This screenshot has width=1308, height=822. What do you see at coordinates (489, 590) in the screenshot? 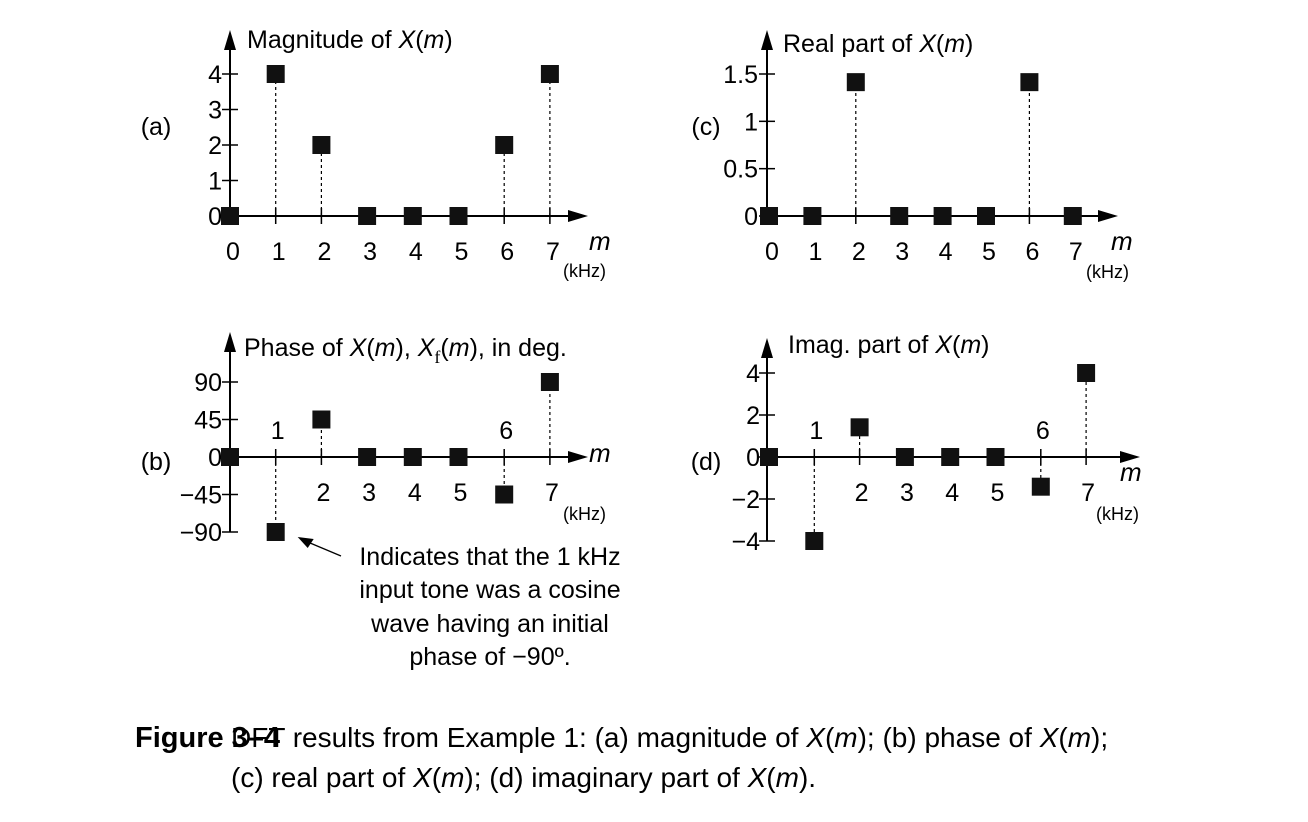
I see `annotation-text: input tone was a cosine` at bounding box center [489, 590].